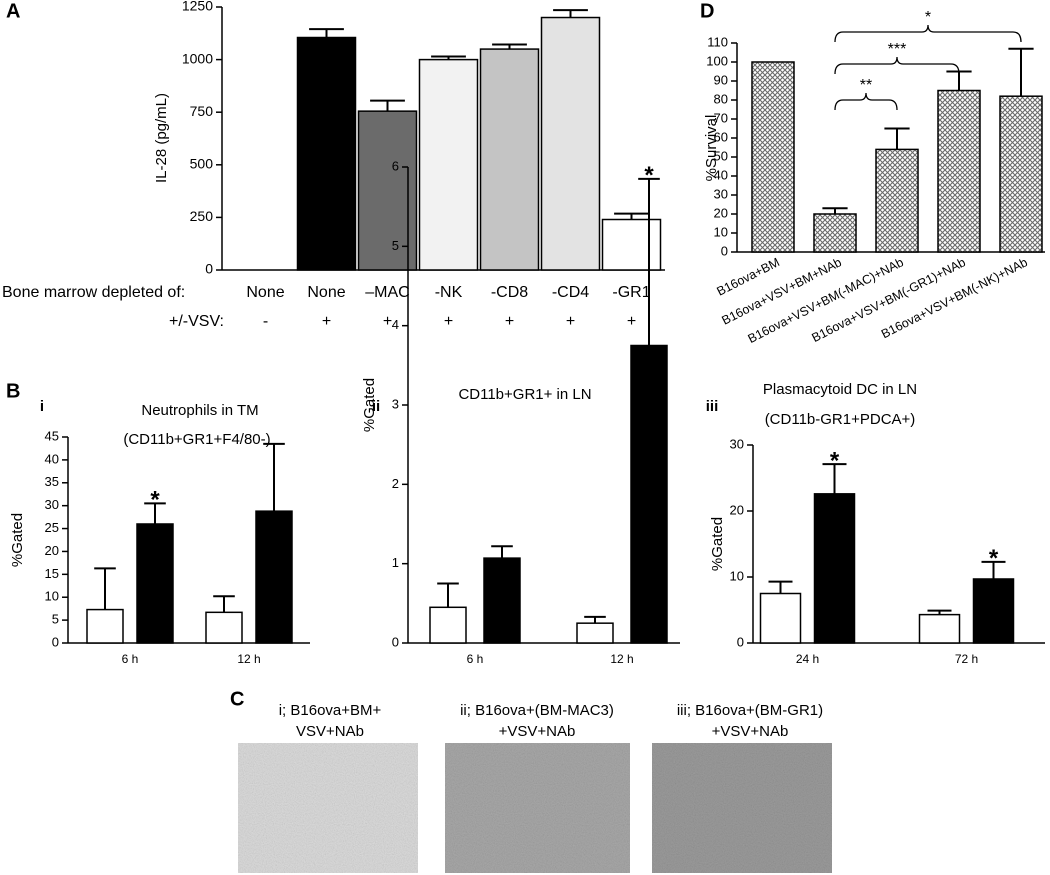 The image size is (1050, 875). I want to click on y-tick-label: 15, so click(52, 573).